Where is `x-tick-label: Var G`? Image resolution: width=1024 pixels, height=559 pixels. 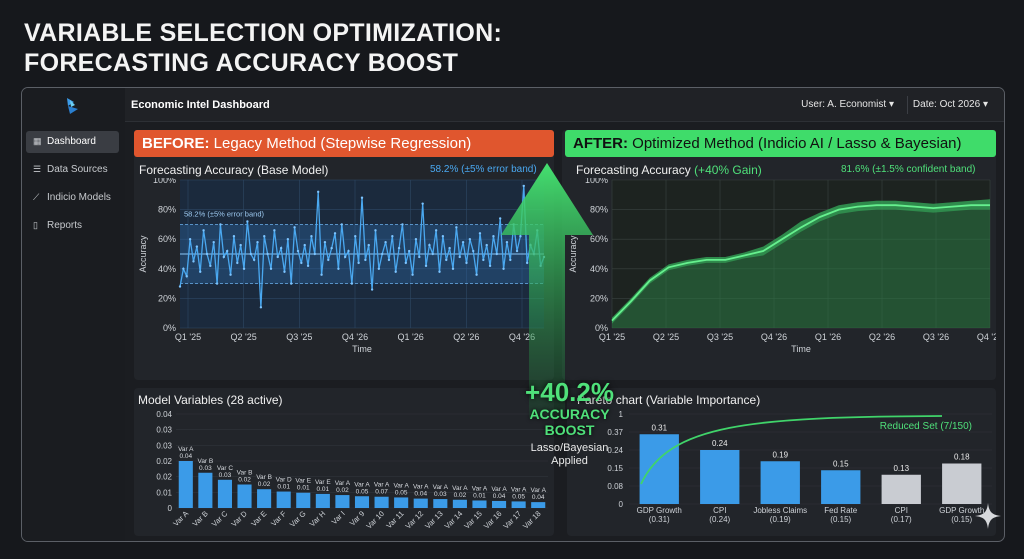 x-tick-label: Var G is located at coordinates (298, 519).